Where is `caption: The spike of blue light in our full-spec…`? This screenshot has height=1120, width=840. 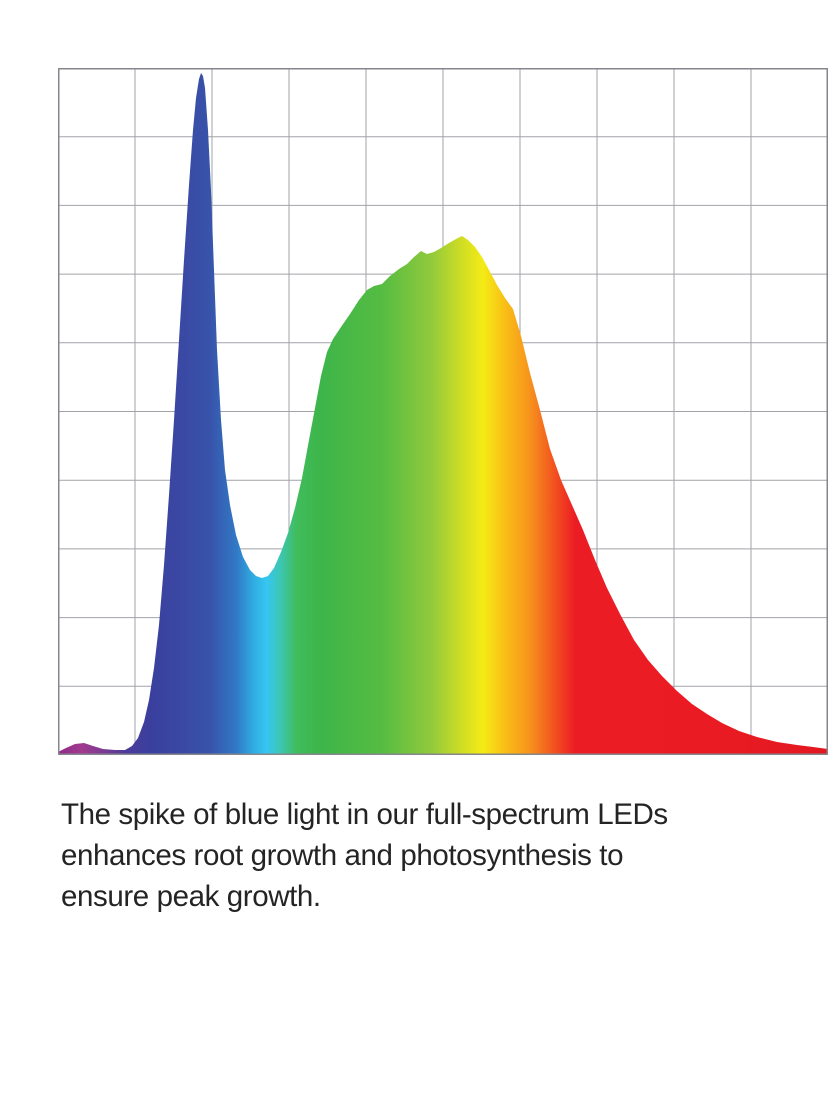 caption: The spike of blue light in our full-spec… is located at coordinates (421, 855).